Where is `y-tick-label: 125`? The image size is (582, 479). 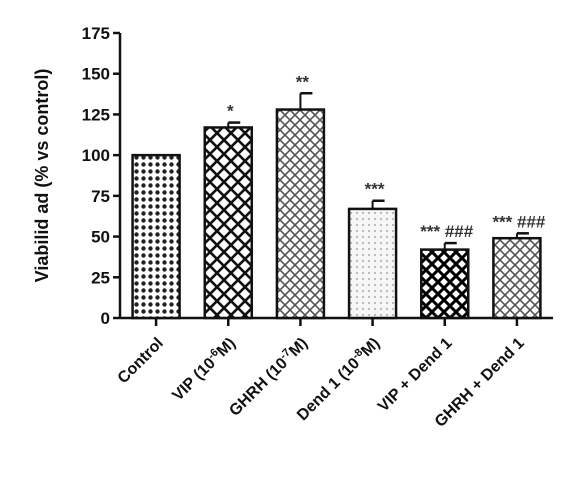 y-tick-label: 125 is located at coordinates (96, 114).